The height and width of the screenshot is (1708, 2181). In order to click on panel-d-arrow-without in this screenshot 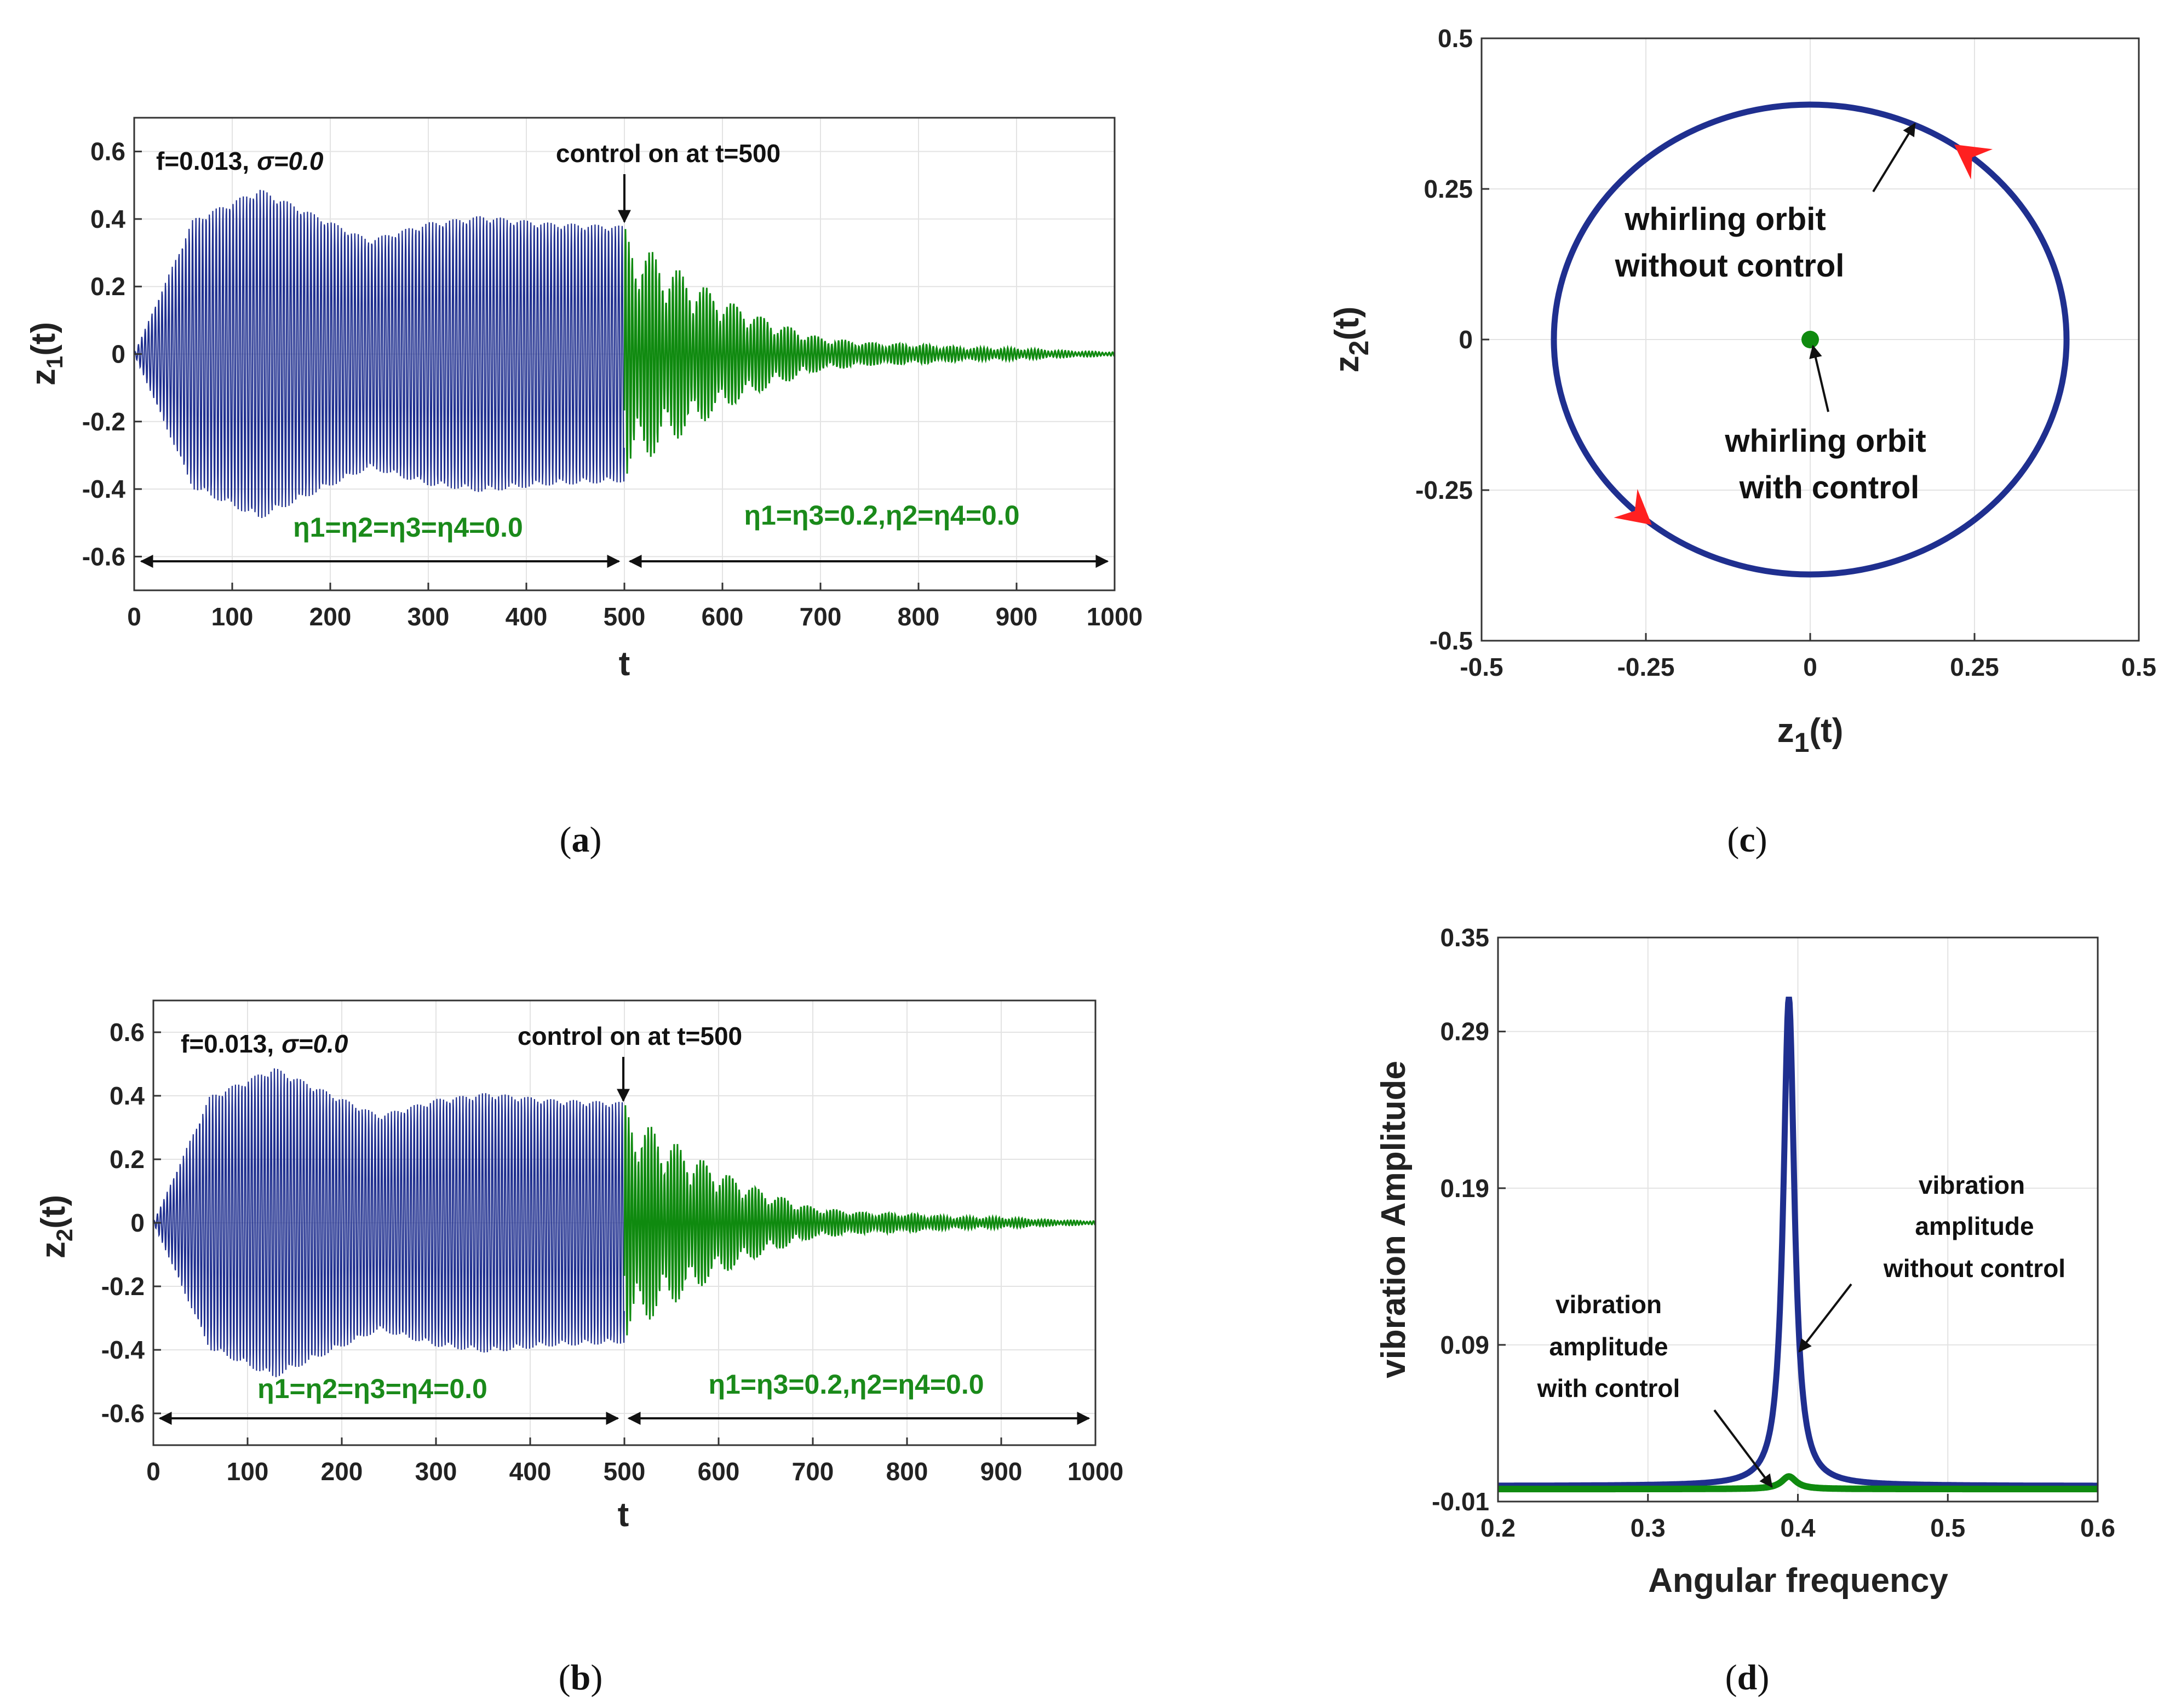, I will do `click(1825, 1318)`.